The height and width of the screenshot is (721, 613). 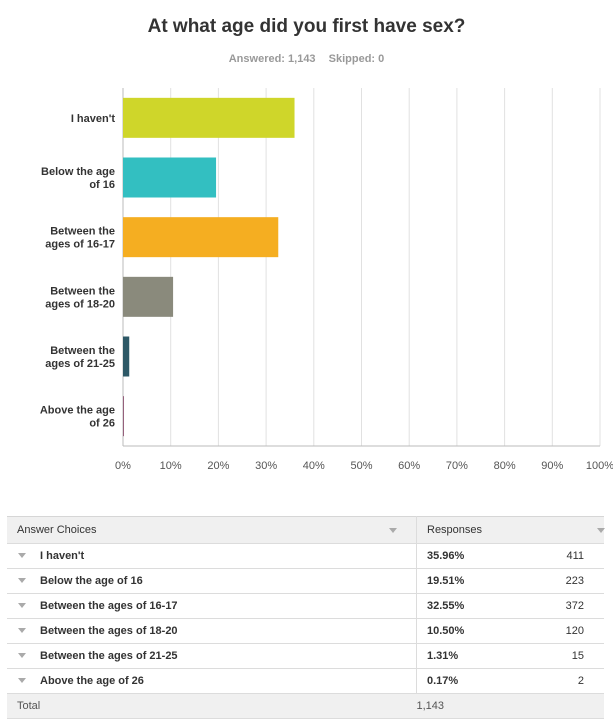 What do you see at coordinates (92, 681) in the screenshot?
I see `answer-choice-label: Above the age of 26` at bounding box center [92, 681].